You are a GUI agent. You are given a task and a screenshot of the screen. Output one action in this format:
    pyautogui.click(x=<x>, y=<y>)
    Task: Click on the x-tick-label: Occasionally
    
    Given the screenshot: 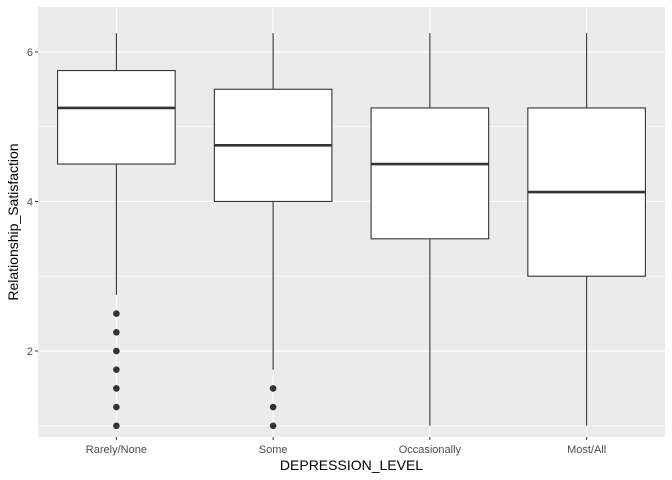 What is the action you would take?
    pyautogui.click(x=430, y=450)
    